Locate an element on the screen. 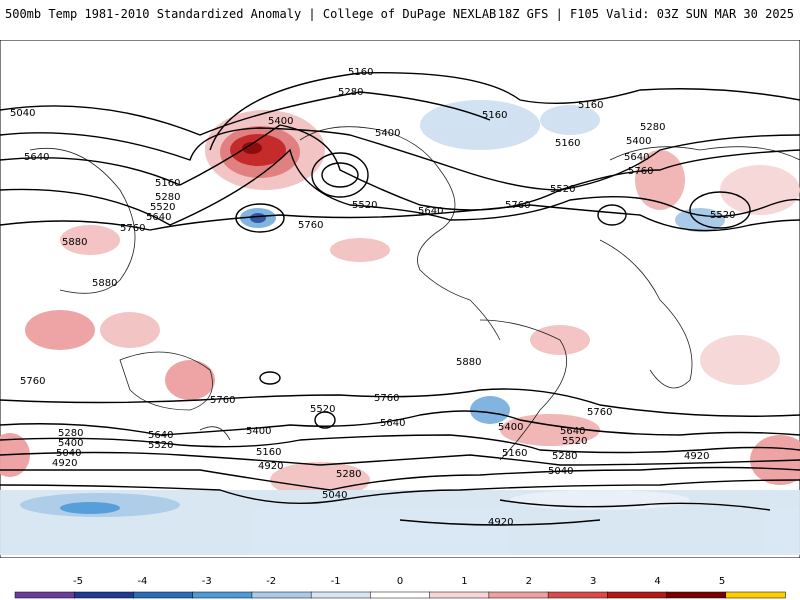 This screenshot has height=600, width=800. legend-tick-labels: -5 -4 -3 -2 -1 0 1 2 3 4 5 is located at coordinates (399, 581).